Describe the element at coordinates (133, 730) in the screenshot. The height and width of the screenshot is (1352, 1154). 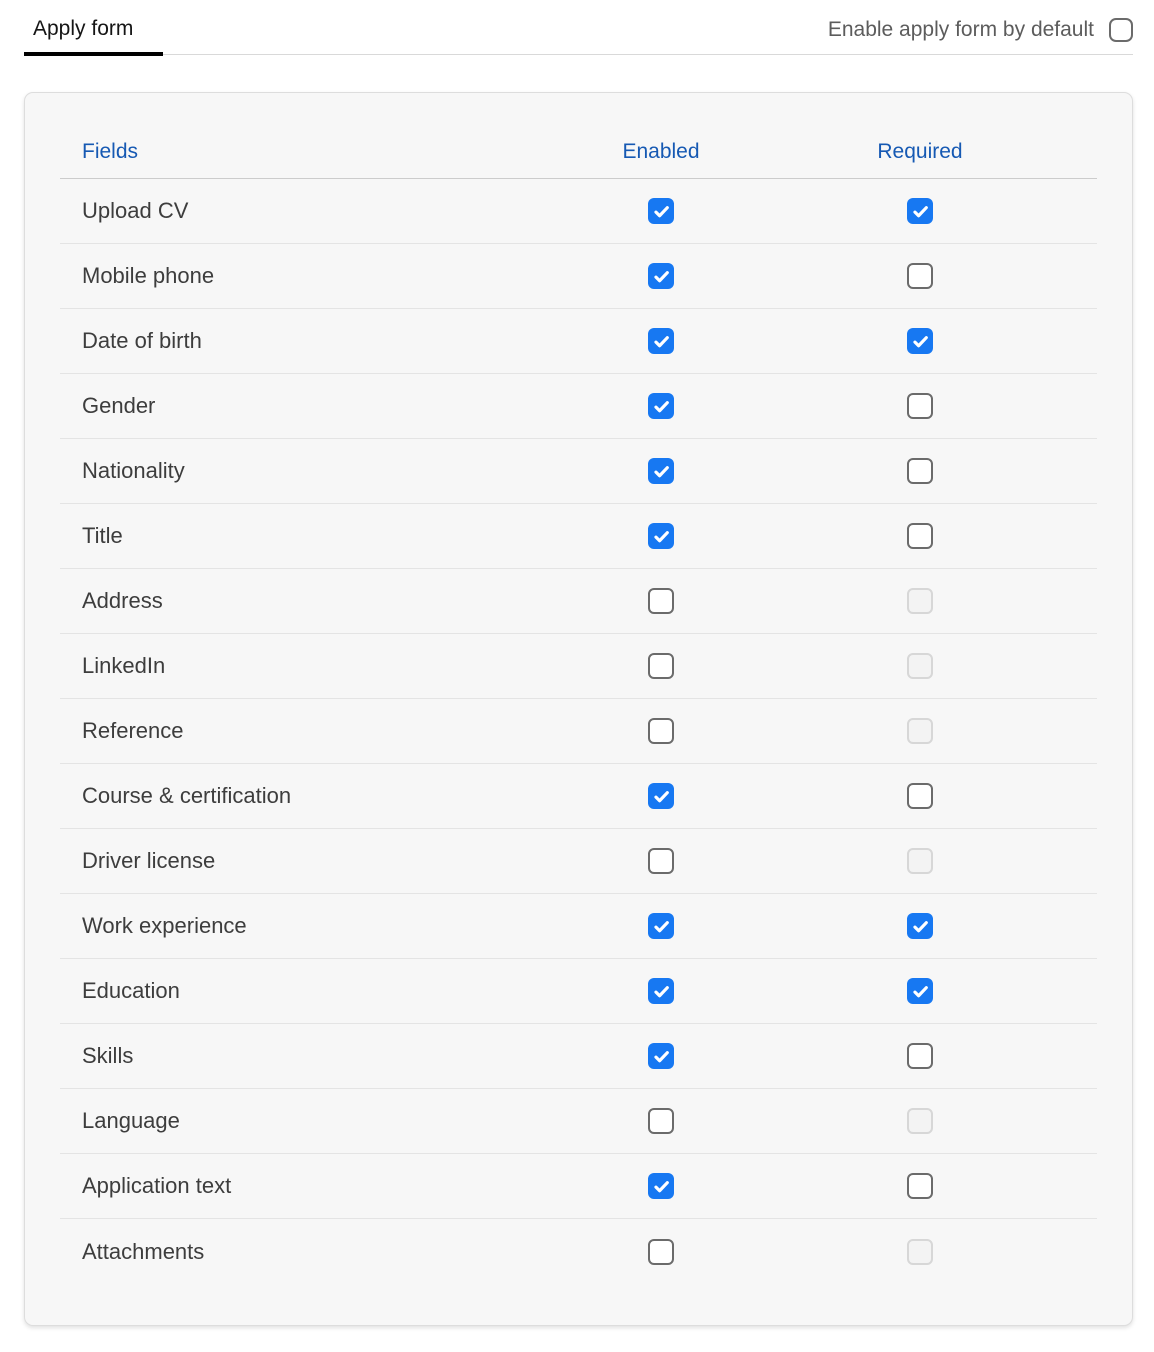
I see `field-label-reference: Reference` at that location.